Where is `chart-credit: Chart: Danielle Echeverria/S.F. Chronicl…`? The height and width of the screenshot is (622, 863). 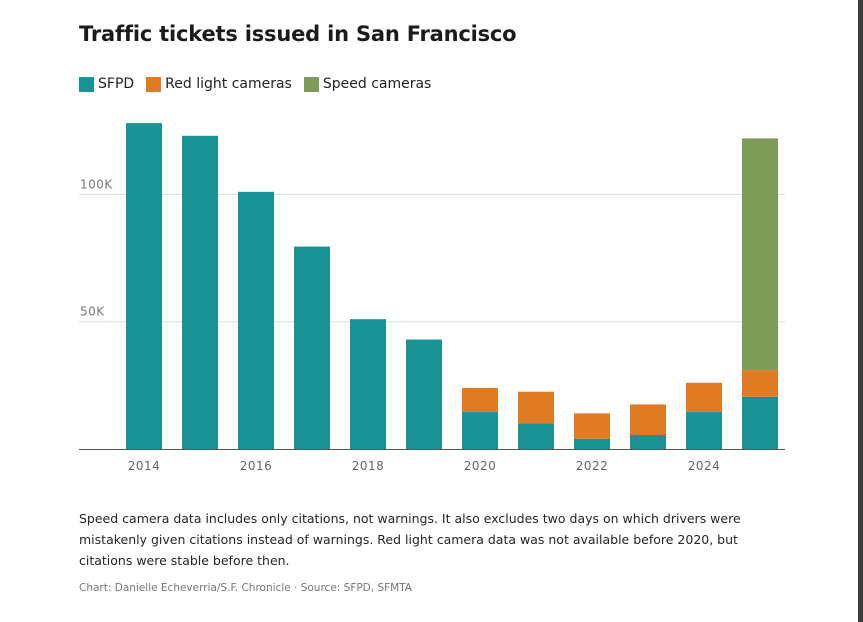 chart-credit: Chart: Danielle Echeverria/S.F. Chronicl… is located at coordinates (245, 588).